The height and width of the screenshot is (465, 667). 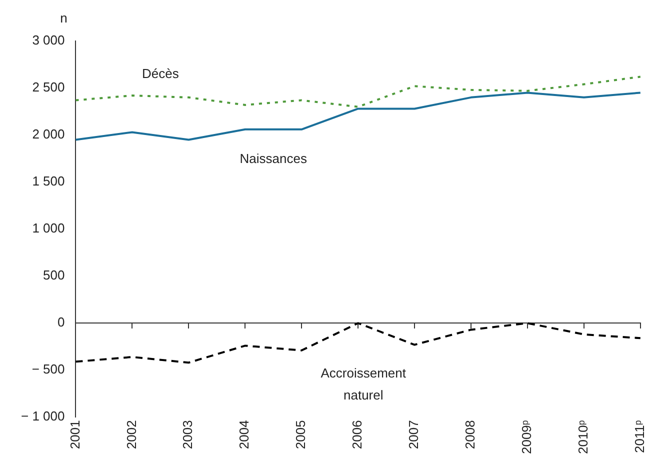 What do you see at coordinates (74, 435) in the screenshot?
I see `x-tick-label: 2001` at bounding box center [74, 435].